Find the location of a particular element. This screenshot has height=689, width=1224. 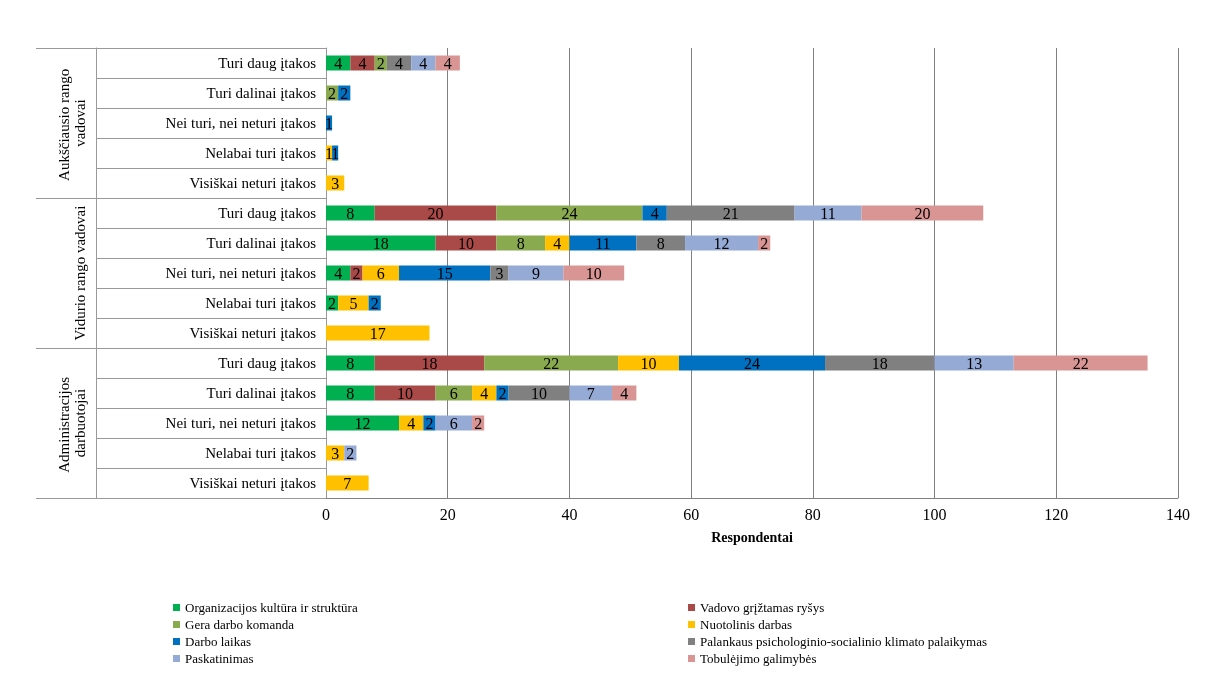

legend-label: Organizacijos kultūra ir struktūra is located at coordinates (271, 607).